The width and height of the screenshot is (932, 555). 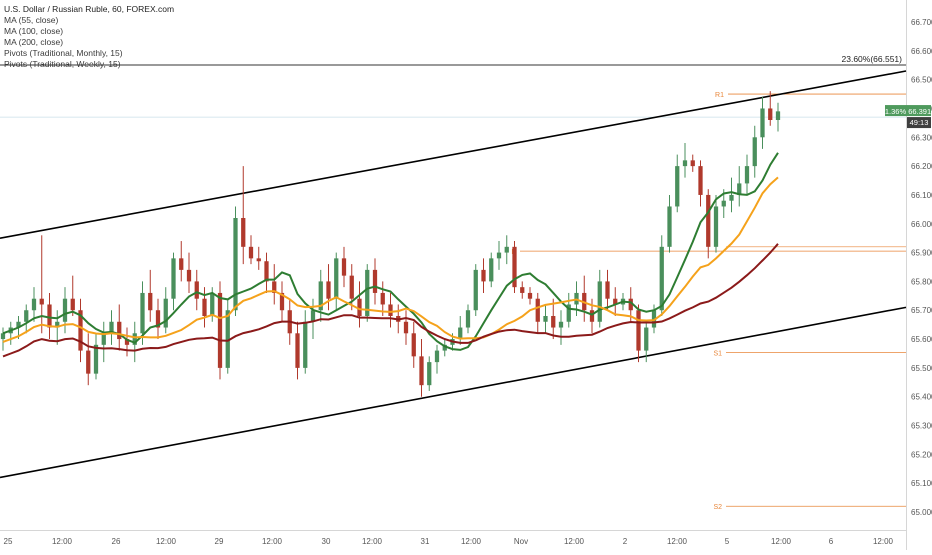 What do you see at coordinates (31, 20) in the screenshot?
I see `legend-study-ma55: MA (55, close)` at bounding box center [31, 20].